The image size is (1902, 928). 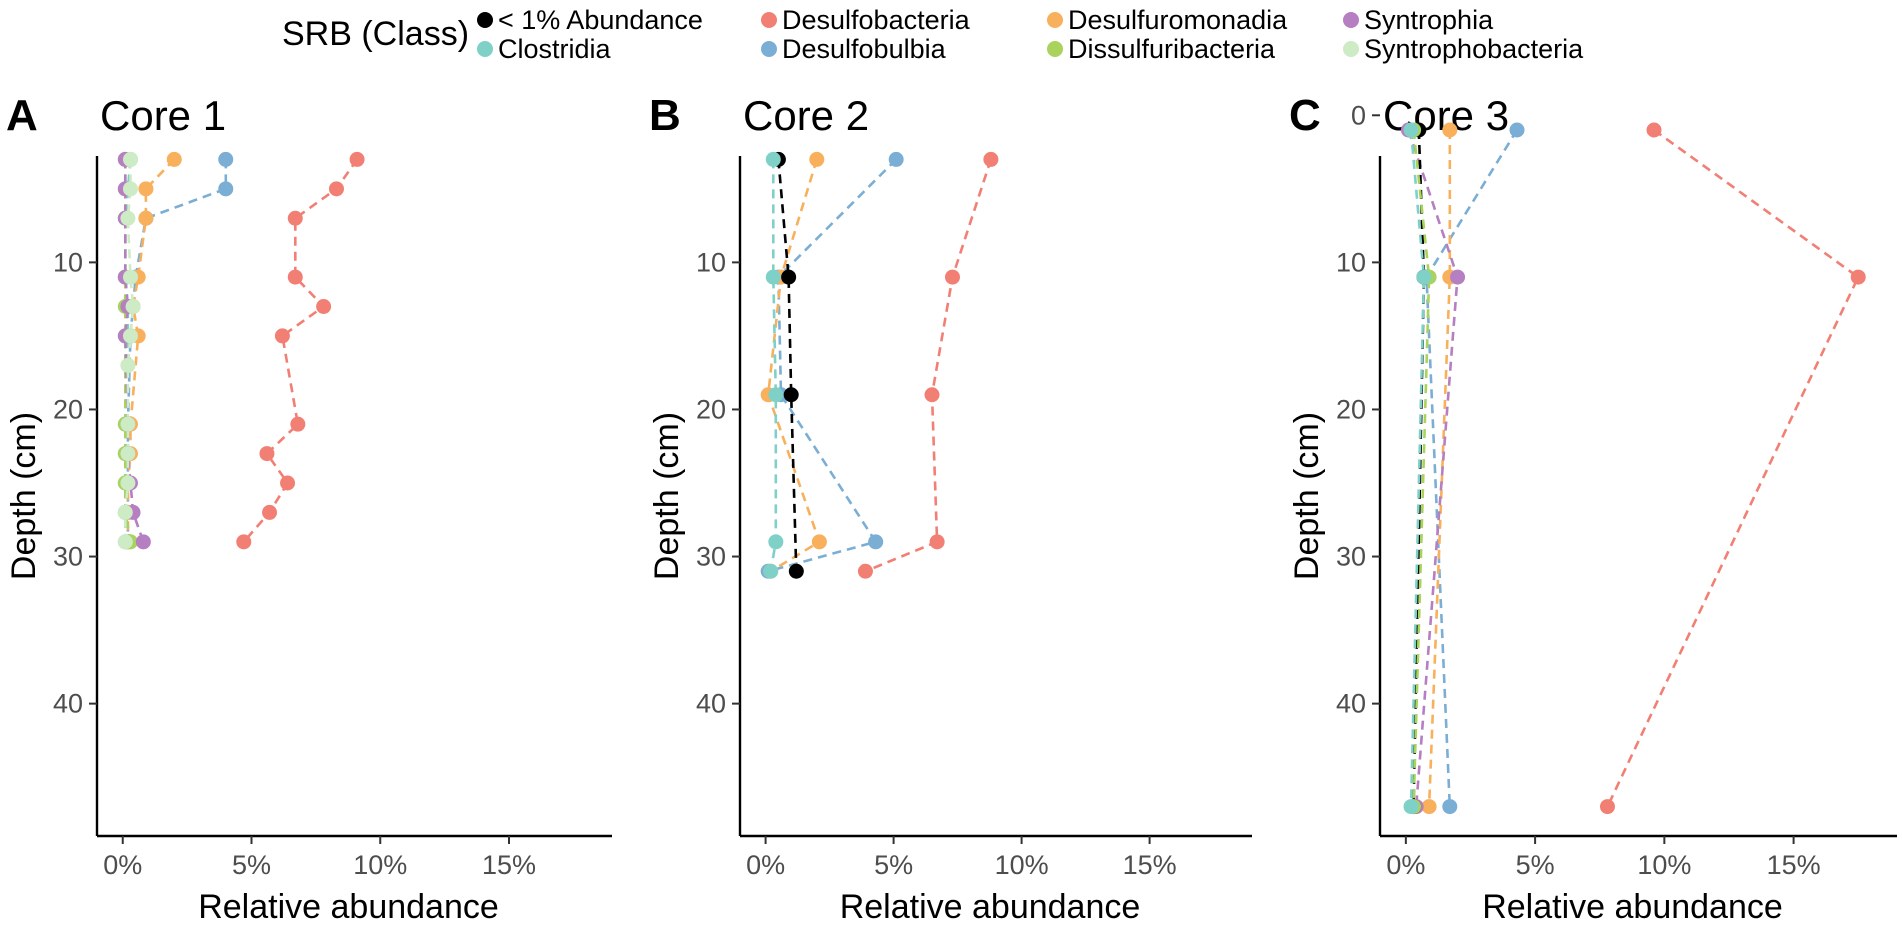 I want to click on legend-item-clostridia: Clostridia, so click(x=544, y=49).